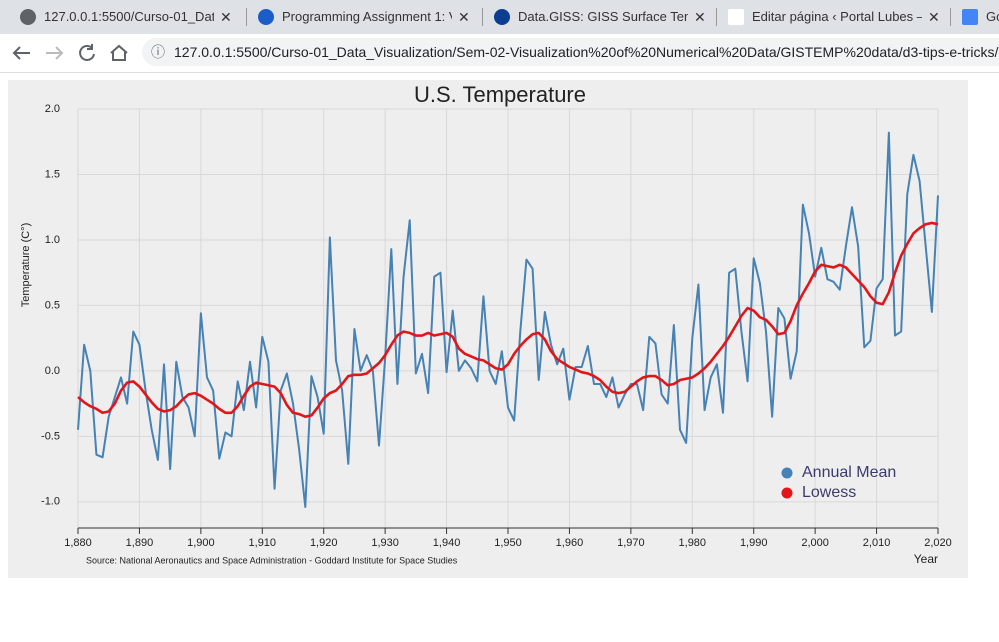 The height and width of the screenshot is (642, 999). I want to click on y-tick-label: -0.5, so click(50, 436).